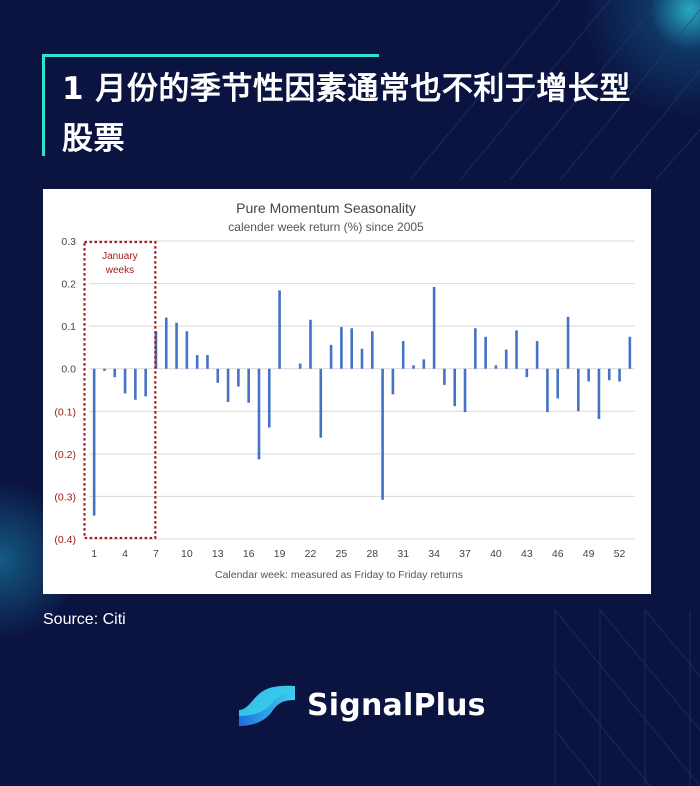  Describe the element at coordinates (527, 554) in the screenshot. I see `x-tick-label: 43` at that location.